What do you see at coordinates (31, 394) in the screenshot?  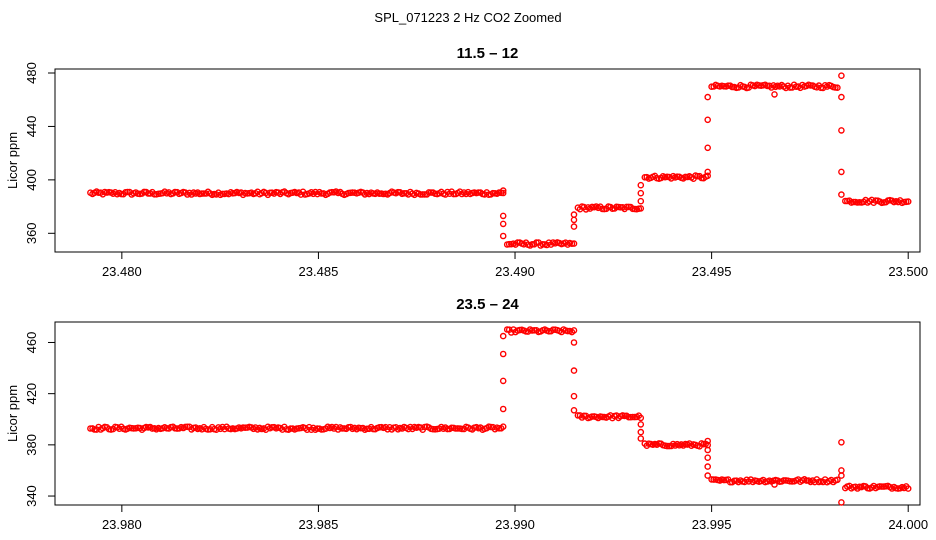 I see `y-tick-label: 420` at bounding box center [31, 394].